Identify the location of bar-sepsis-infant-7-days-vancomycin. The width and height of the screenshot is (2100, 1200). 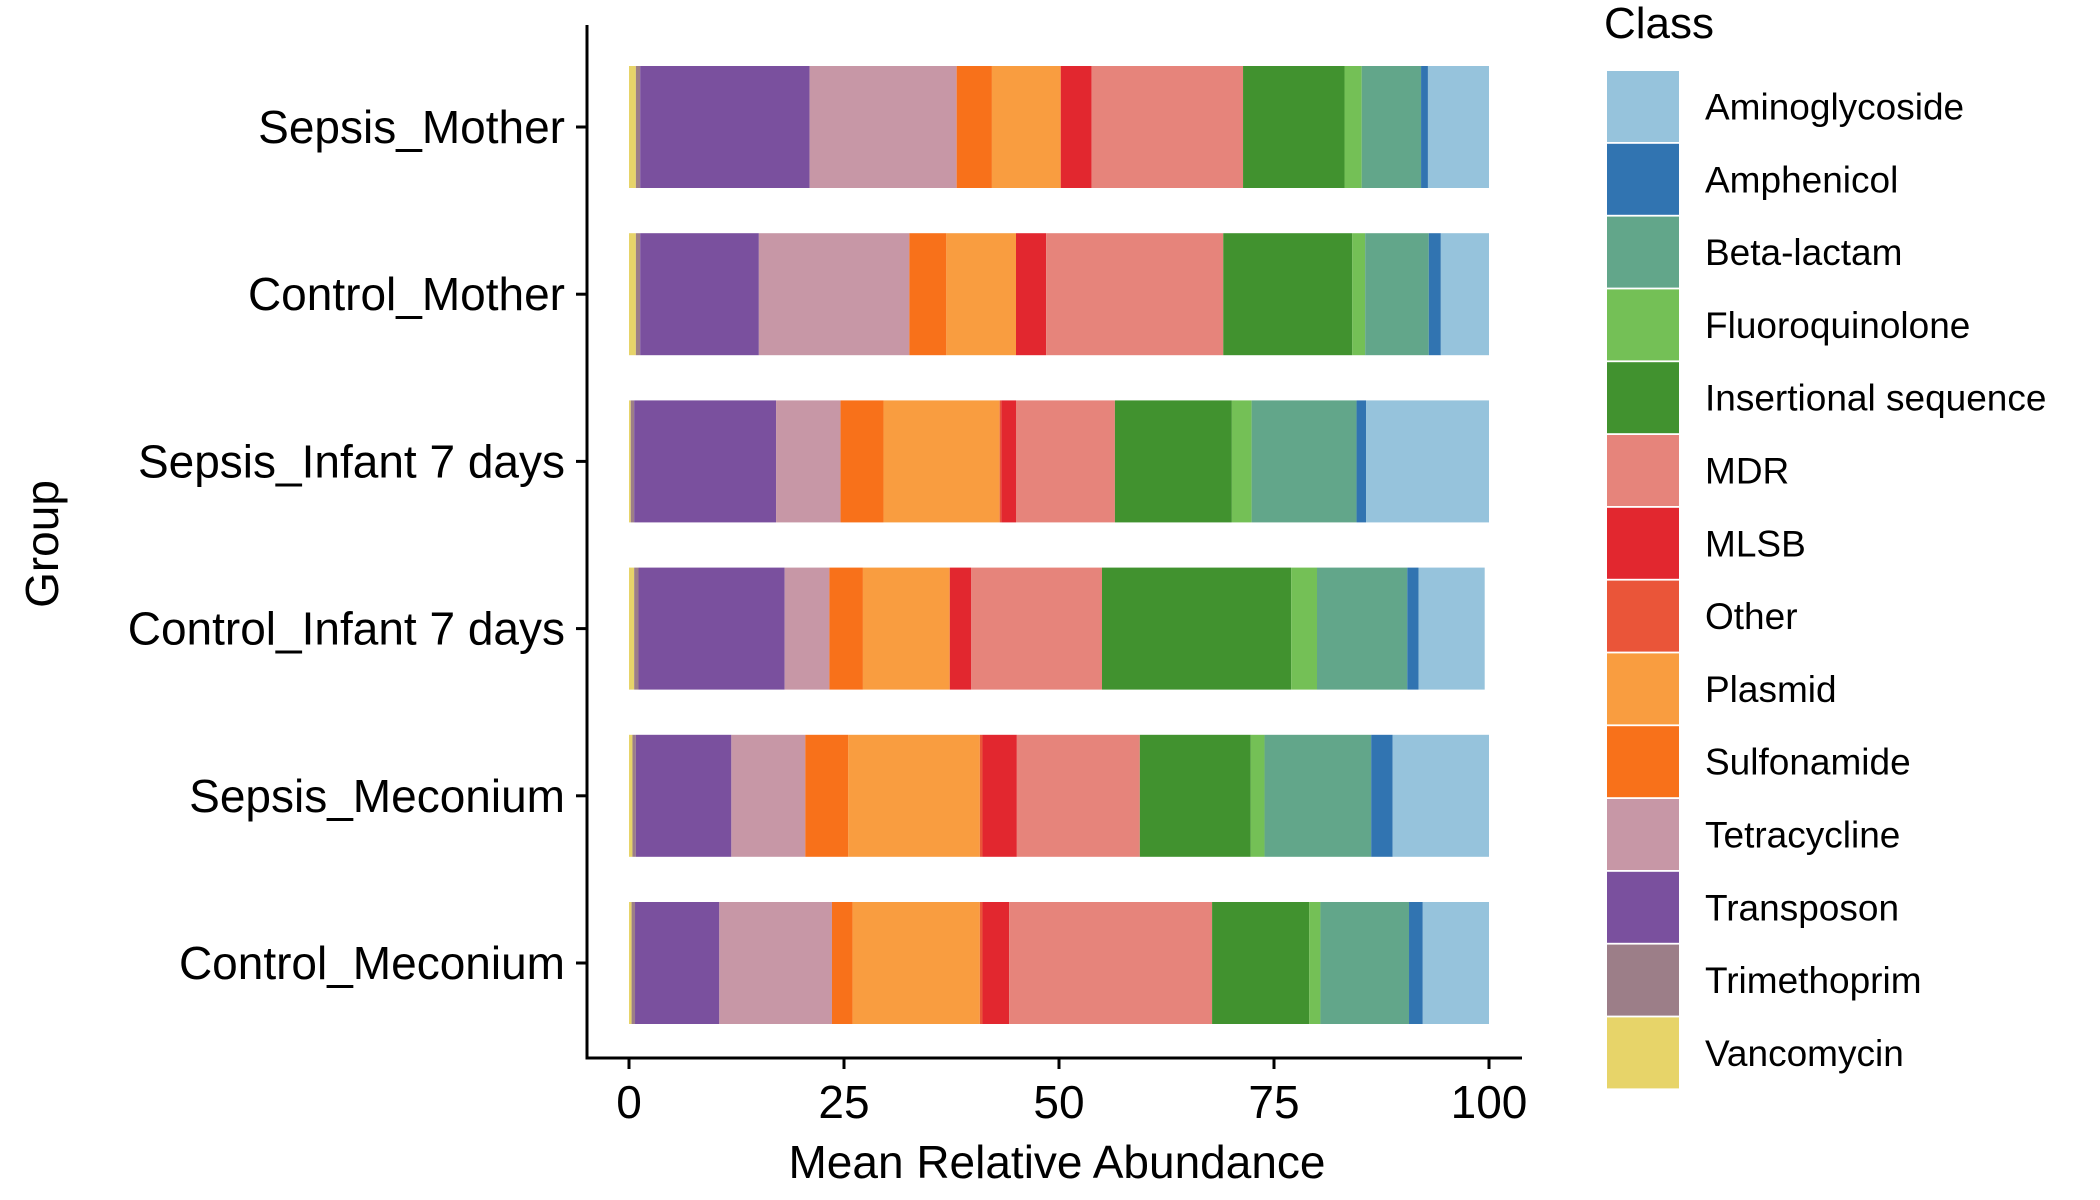
(630, 461).